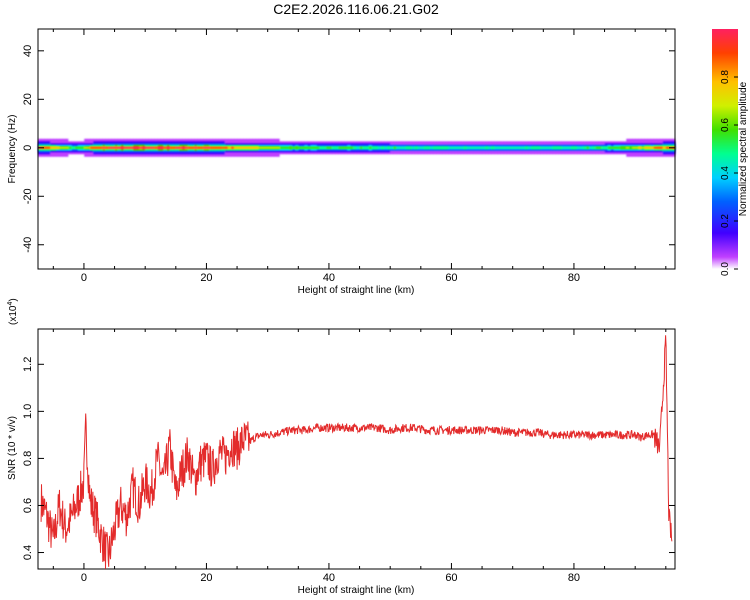 This screenshot has height=600, width=750. I want to click on x-tick-label: 40, so click(329, 578).